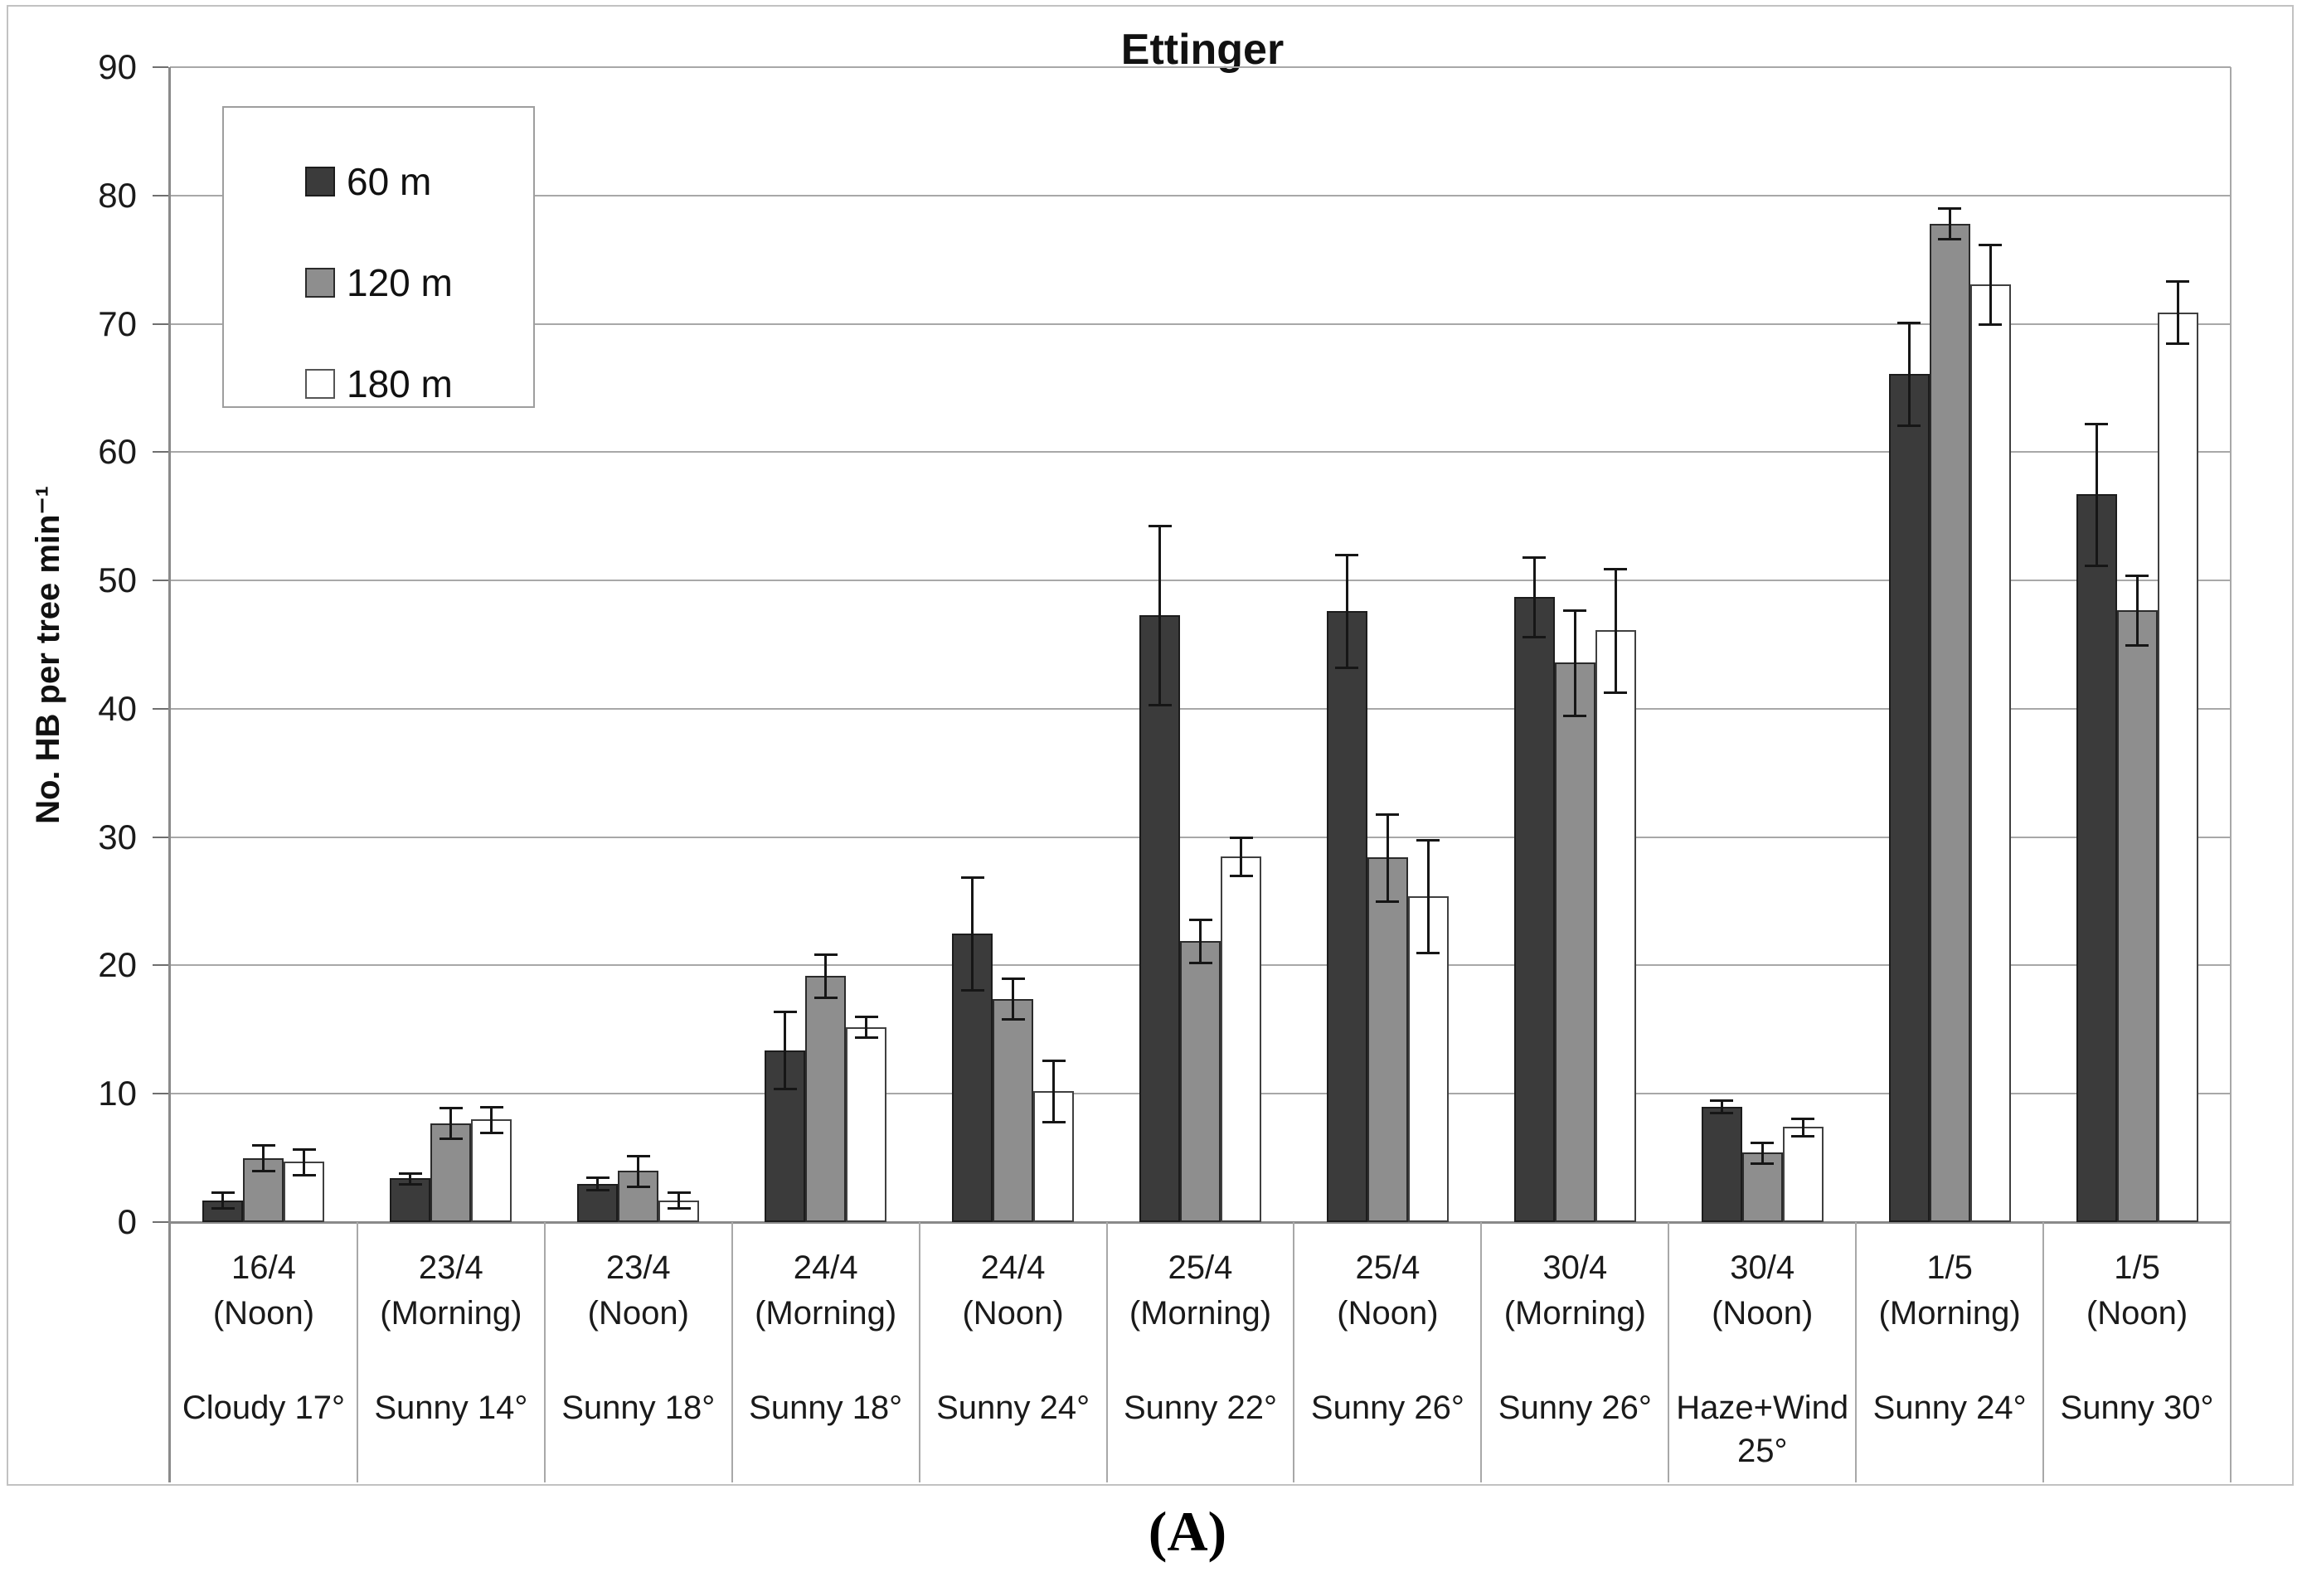  I want to click on y-tick-label: 50, so click(117, 580).